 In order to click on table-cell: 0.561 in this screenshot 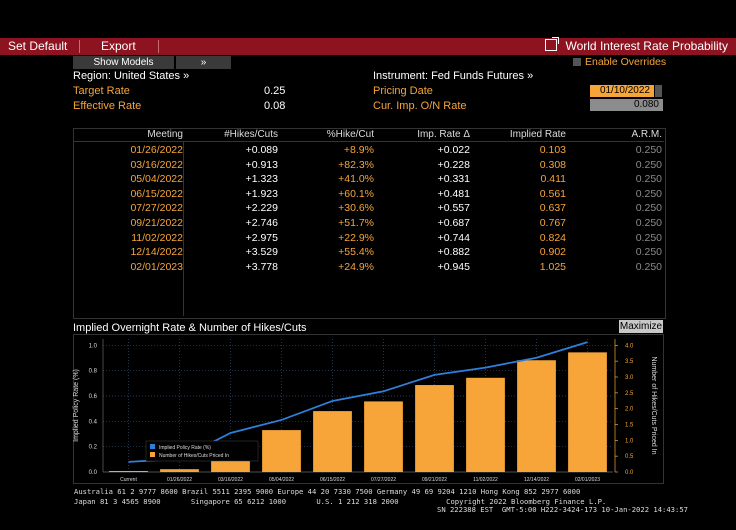, I will do `click(552, 193)`.